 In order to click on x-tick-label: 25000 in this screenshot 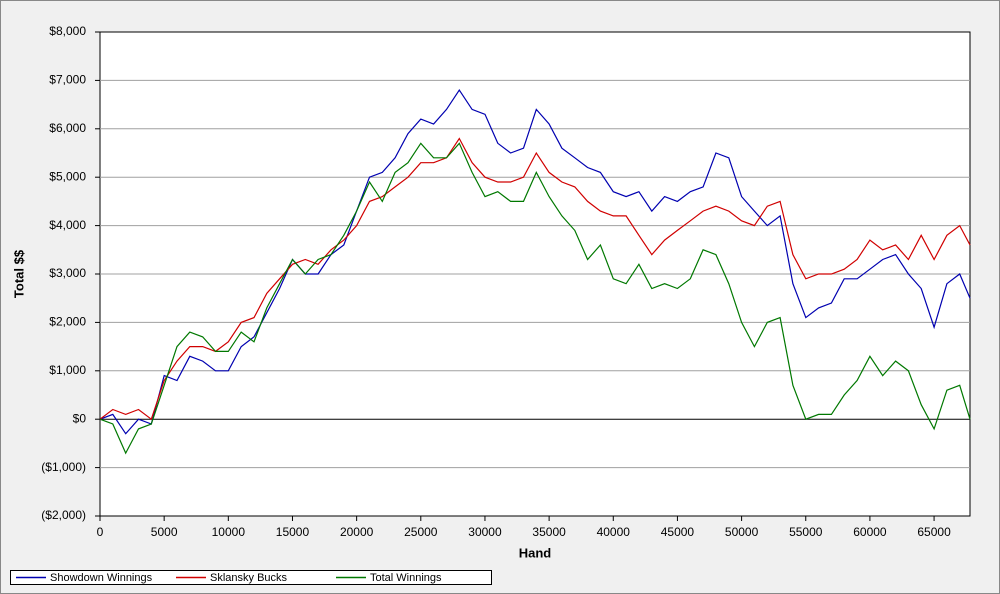, I will do `click(421, 532)`.